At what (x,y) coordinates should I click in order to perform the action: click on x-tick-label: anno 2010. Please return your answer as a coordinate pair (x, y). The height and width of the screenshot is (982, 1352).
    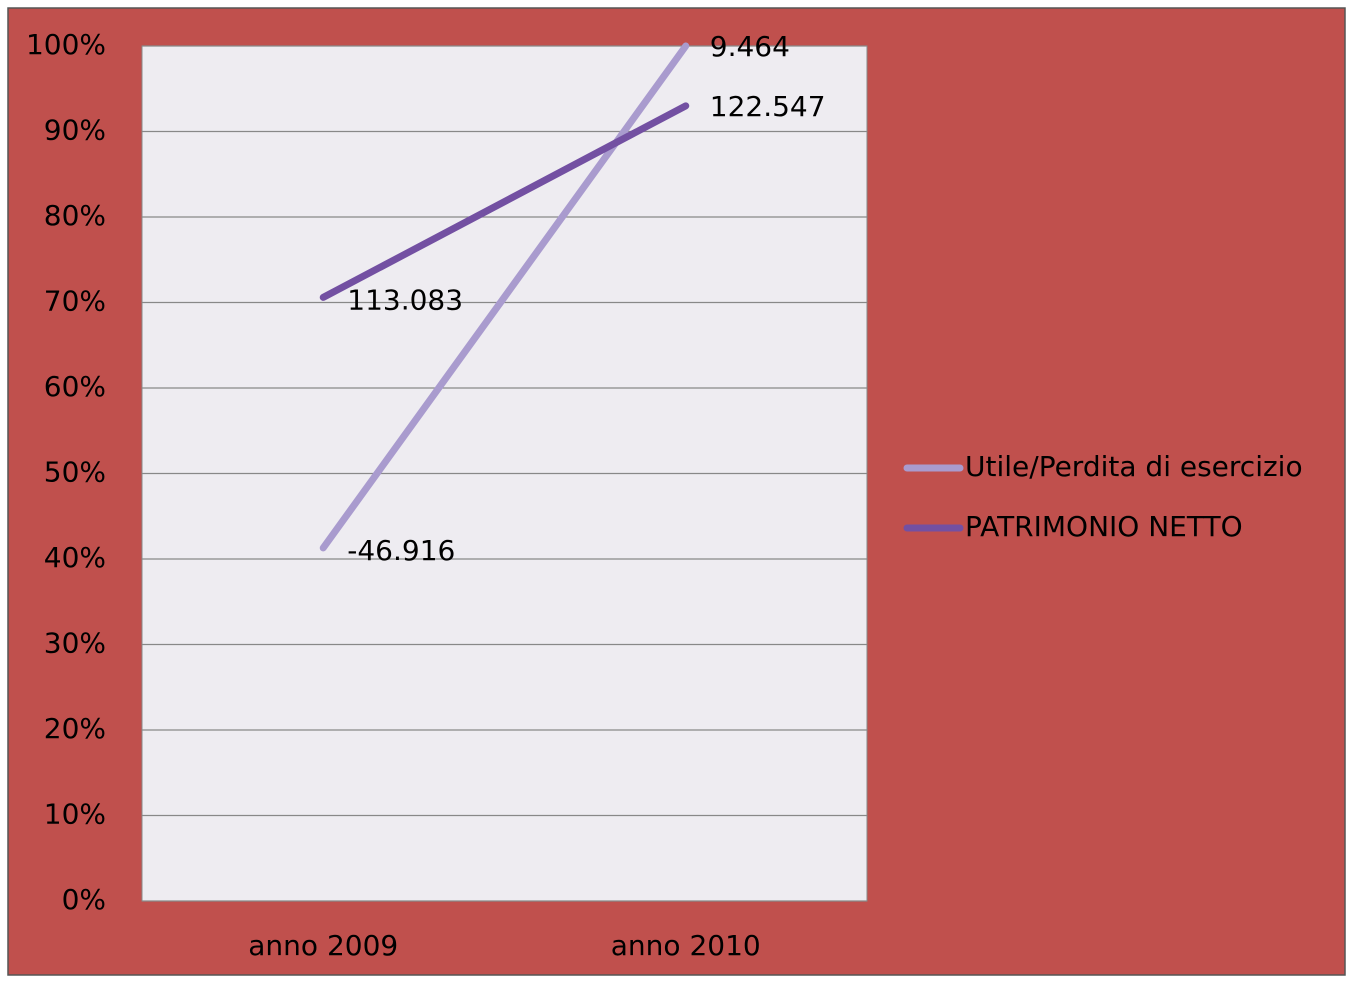
    Looking at the image, I should click on (686, 945).